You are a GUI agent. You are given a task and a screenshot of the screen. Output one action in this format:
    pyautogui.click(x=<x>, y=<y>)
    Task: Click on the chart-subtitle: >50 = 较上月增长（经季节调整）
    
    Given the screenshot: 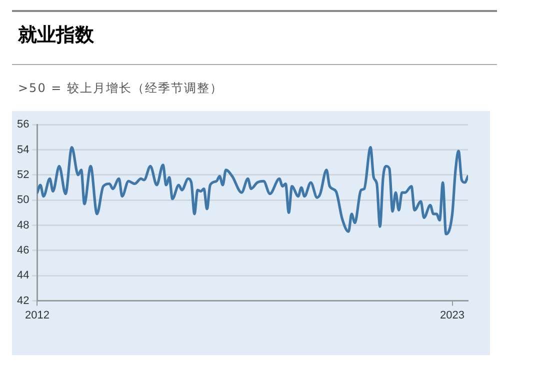 What is the action you would take?
    pyautogui.click(x=121, y=88)
    